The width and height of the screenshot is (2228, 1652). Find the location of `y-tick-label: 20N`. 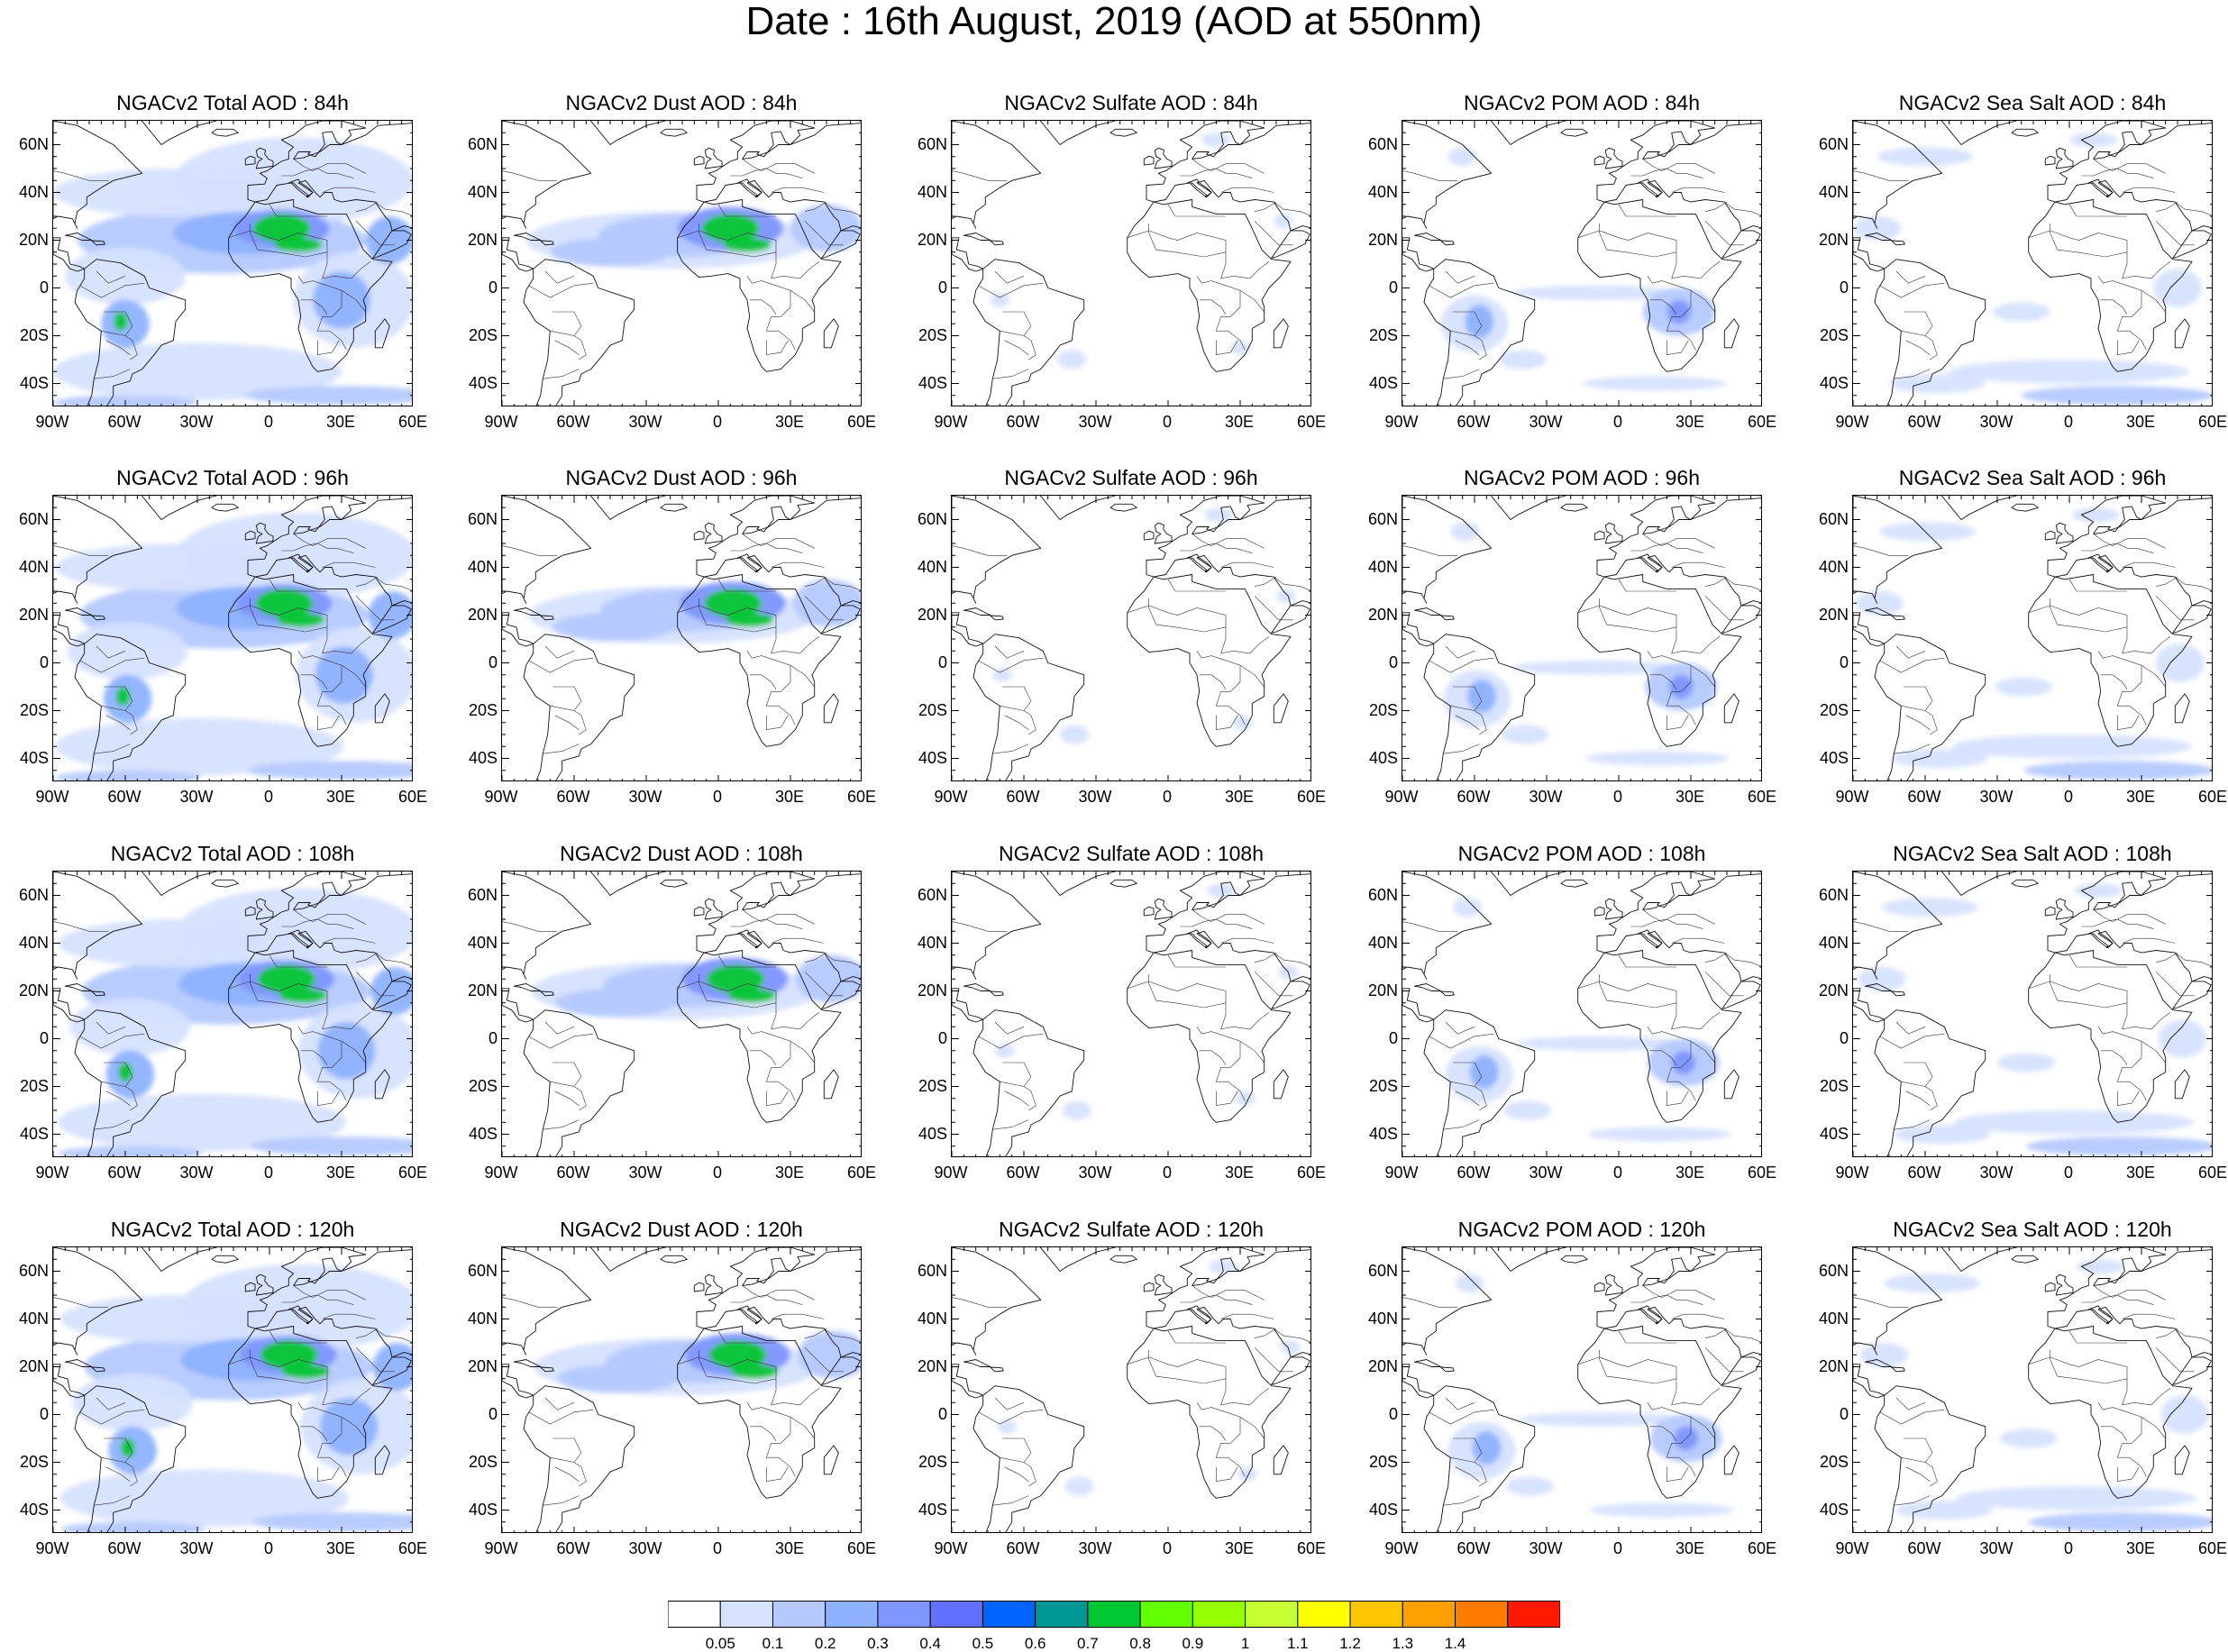

y-tick-label: 20N is located at coordinates (33, 990).